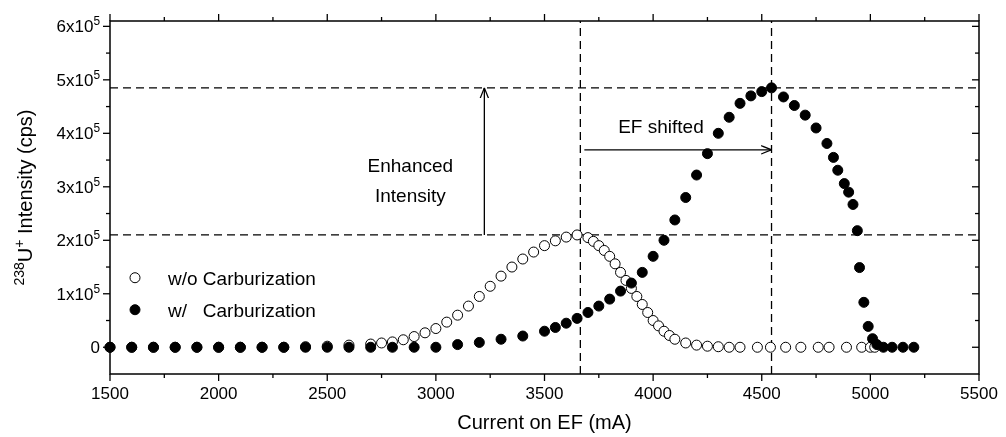 Image resolution: width=1006 pixels, height=437 pixels. What do you see at coordinates (870, 393) in the screenshot?
I see `x-tick-label: 5000` at bounding box center [870, 393].